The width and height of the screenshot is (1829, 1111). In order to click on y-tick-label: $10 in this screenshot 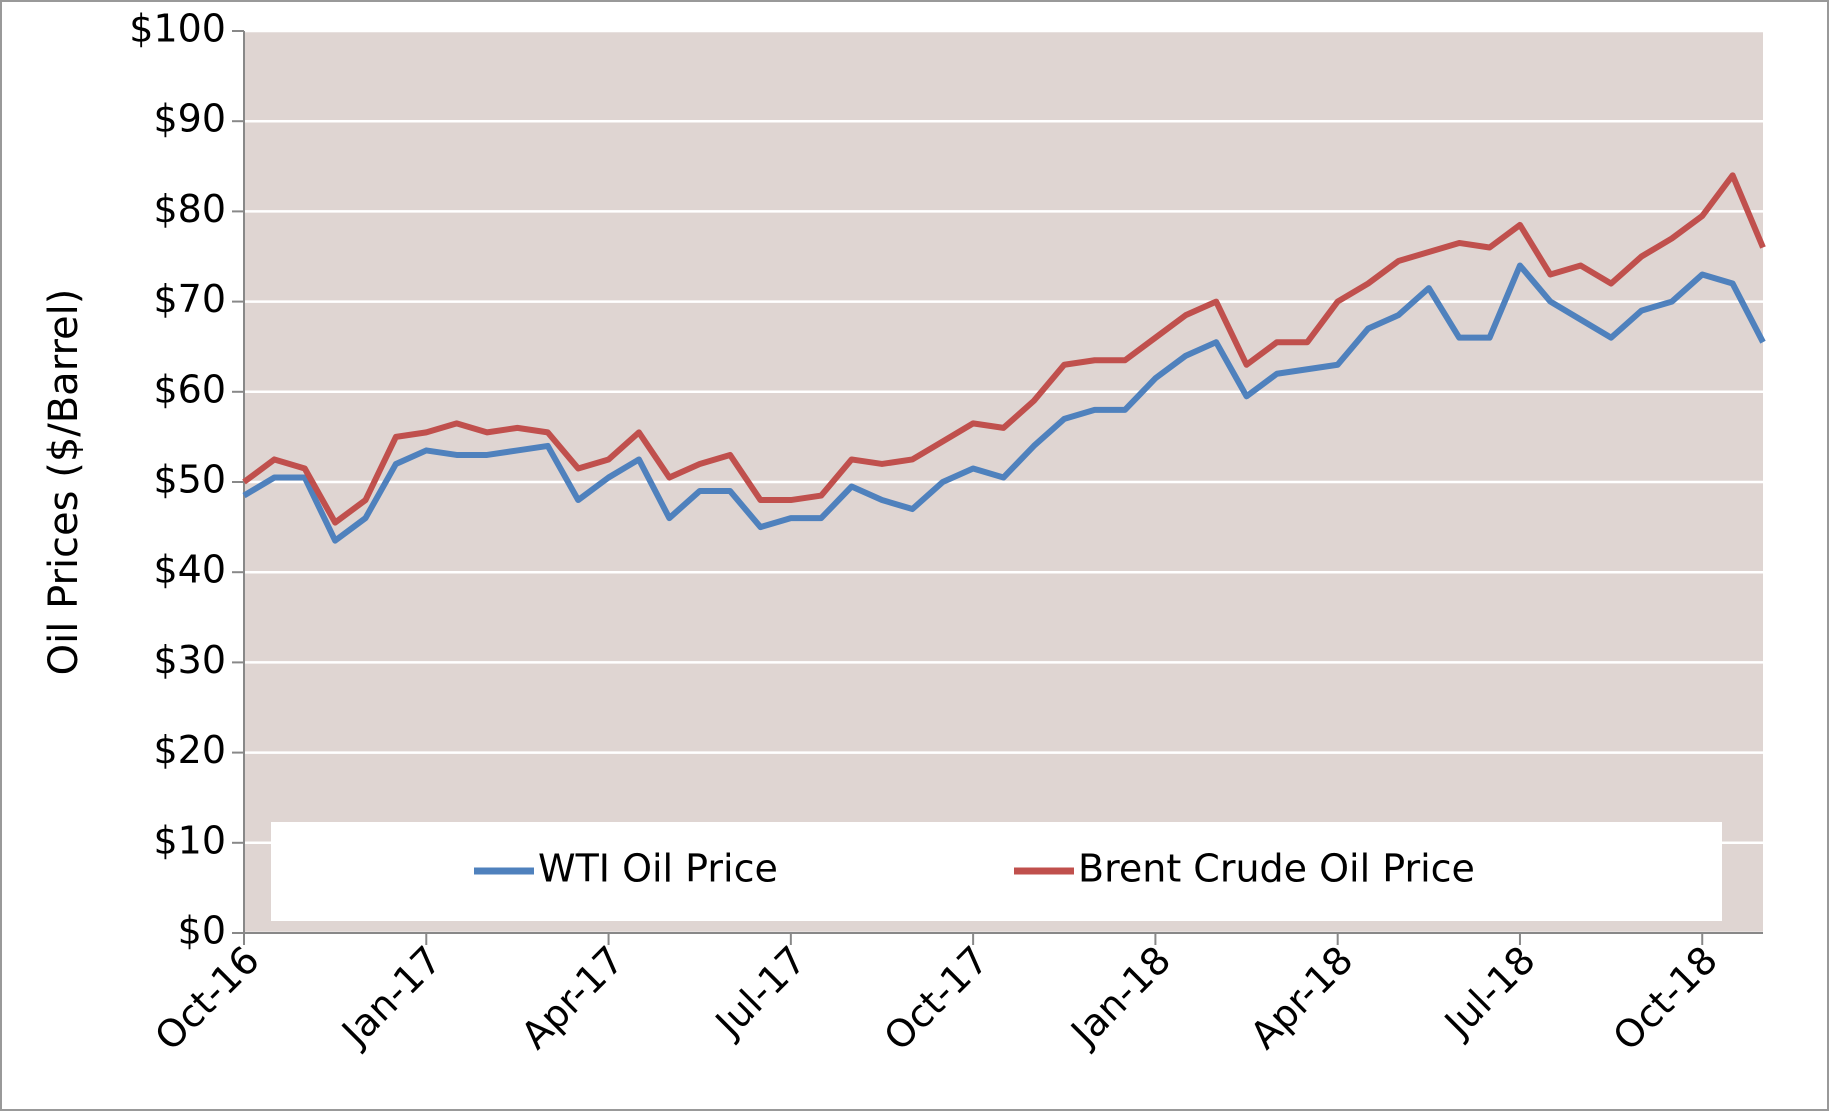, I will do `click(189, 840)`.